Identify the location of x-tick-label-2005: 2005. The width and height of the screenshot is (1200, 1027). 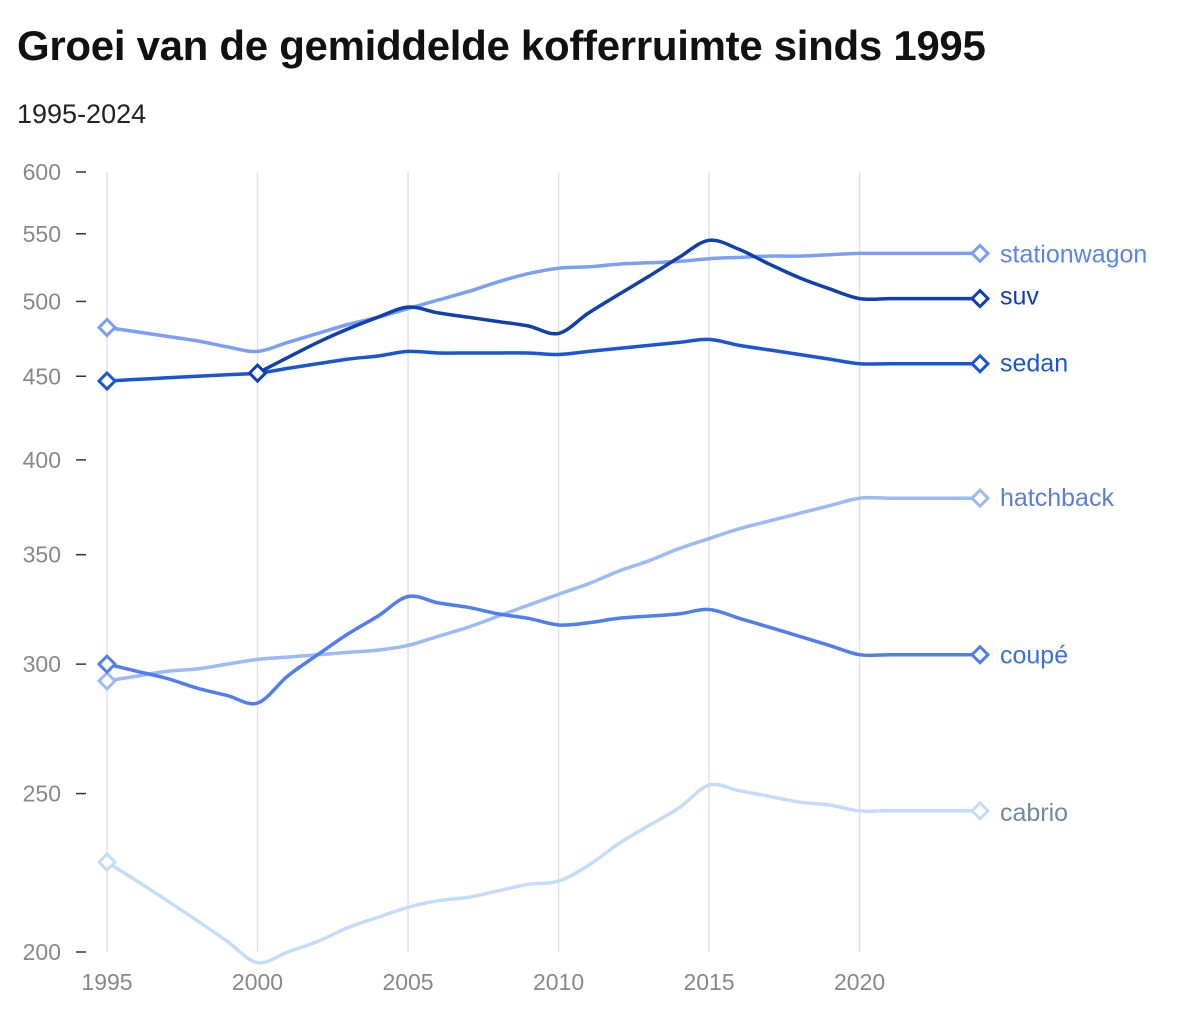
(407, 982).